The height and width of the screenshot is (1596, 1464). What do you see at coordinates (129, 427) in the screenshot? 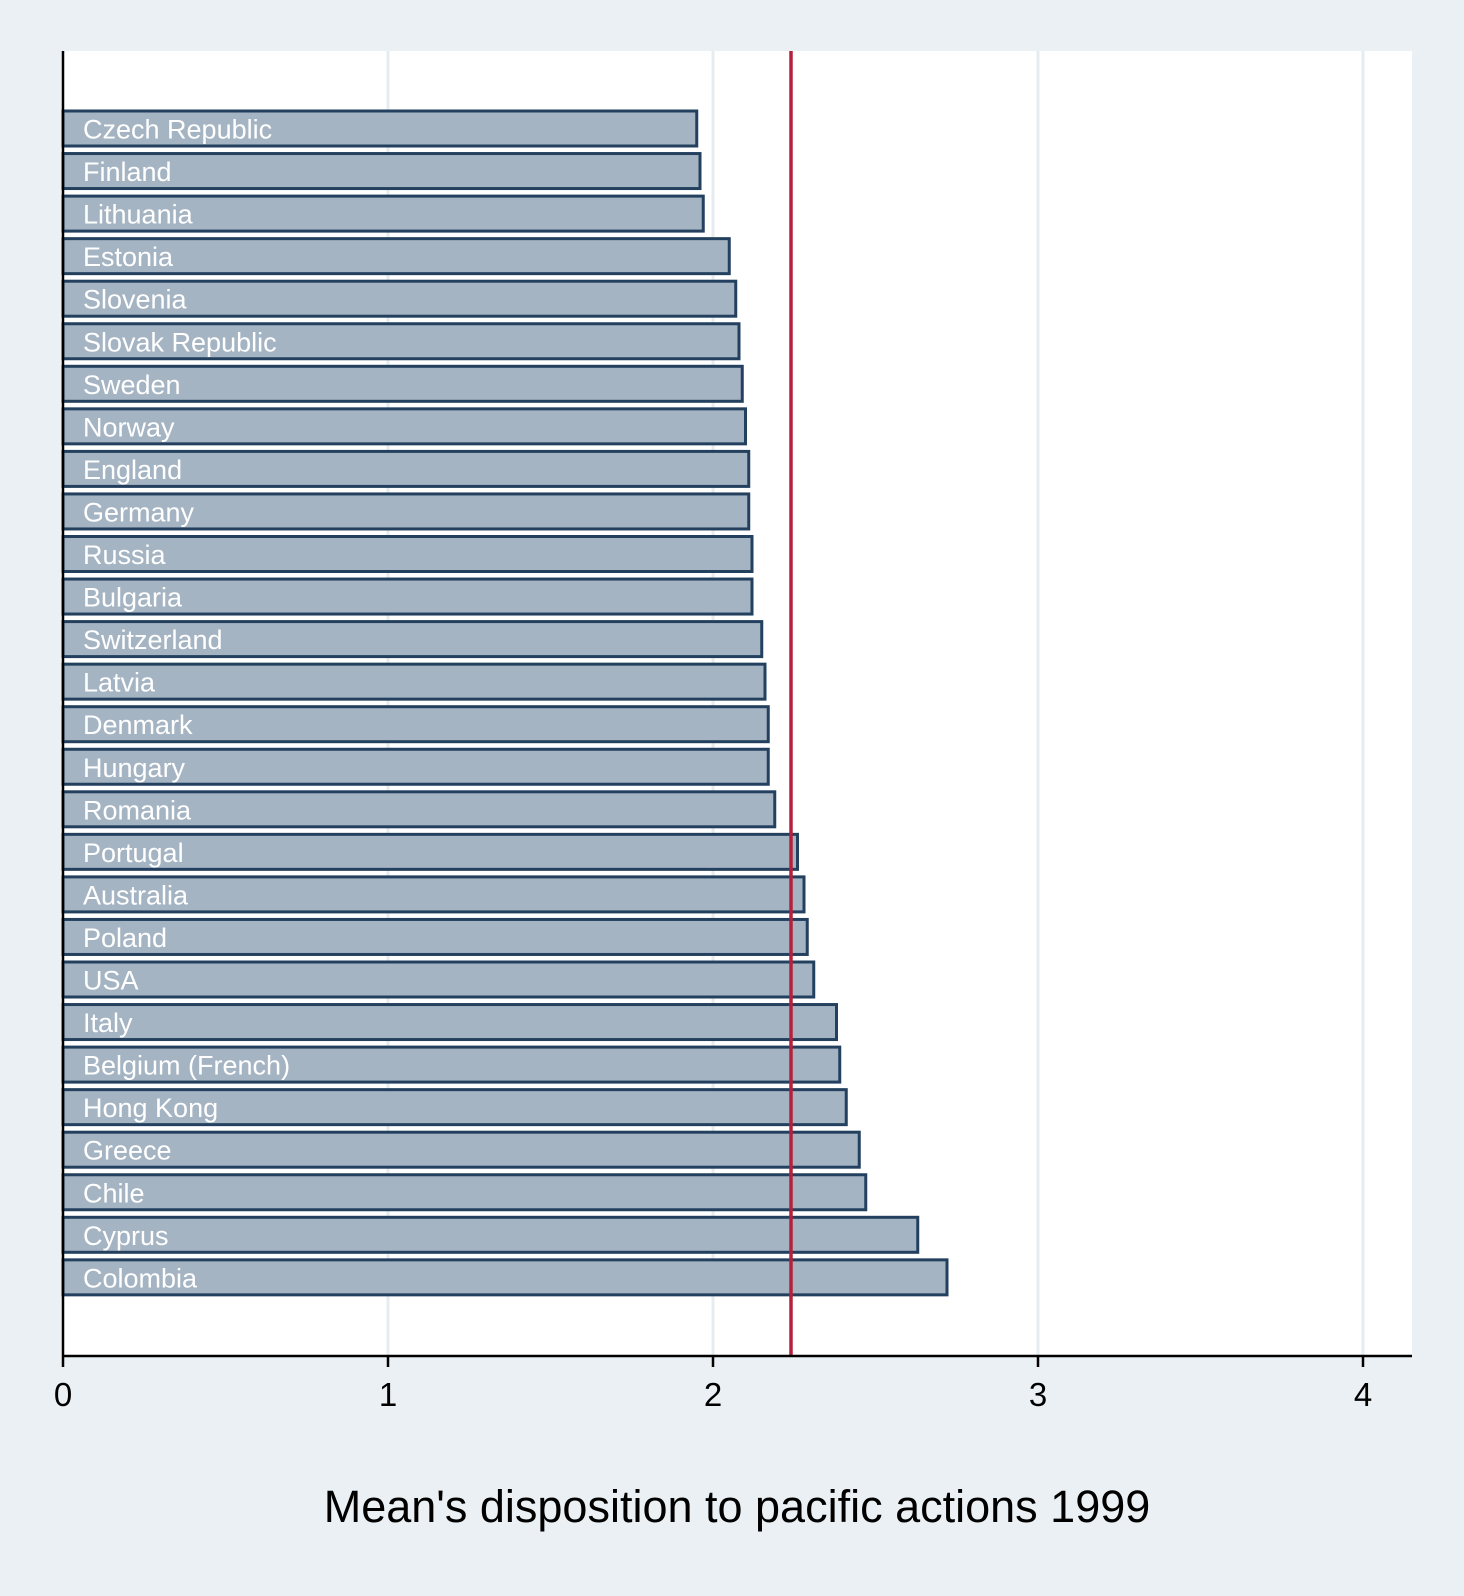
I see `bar-label: Norway` at bounding box center [129, 427].